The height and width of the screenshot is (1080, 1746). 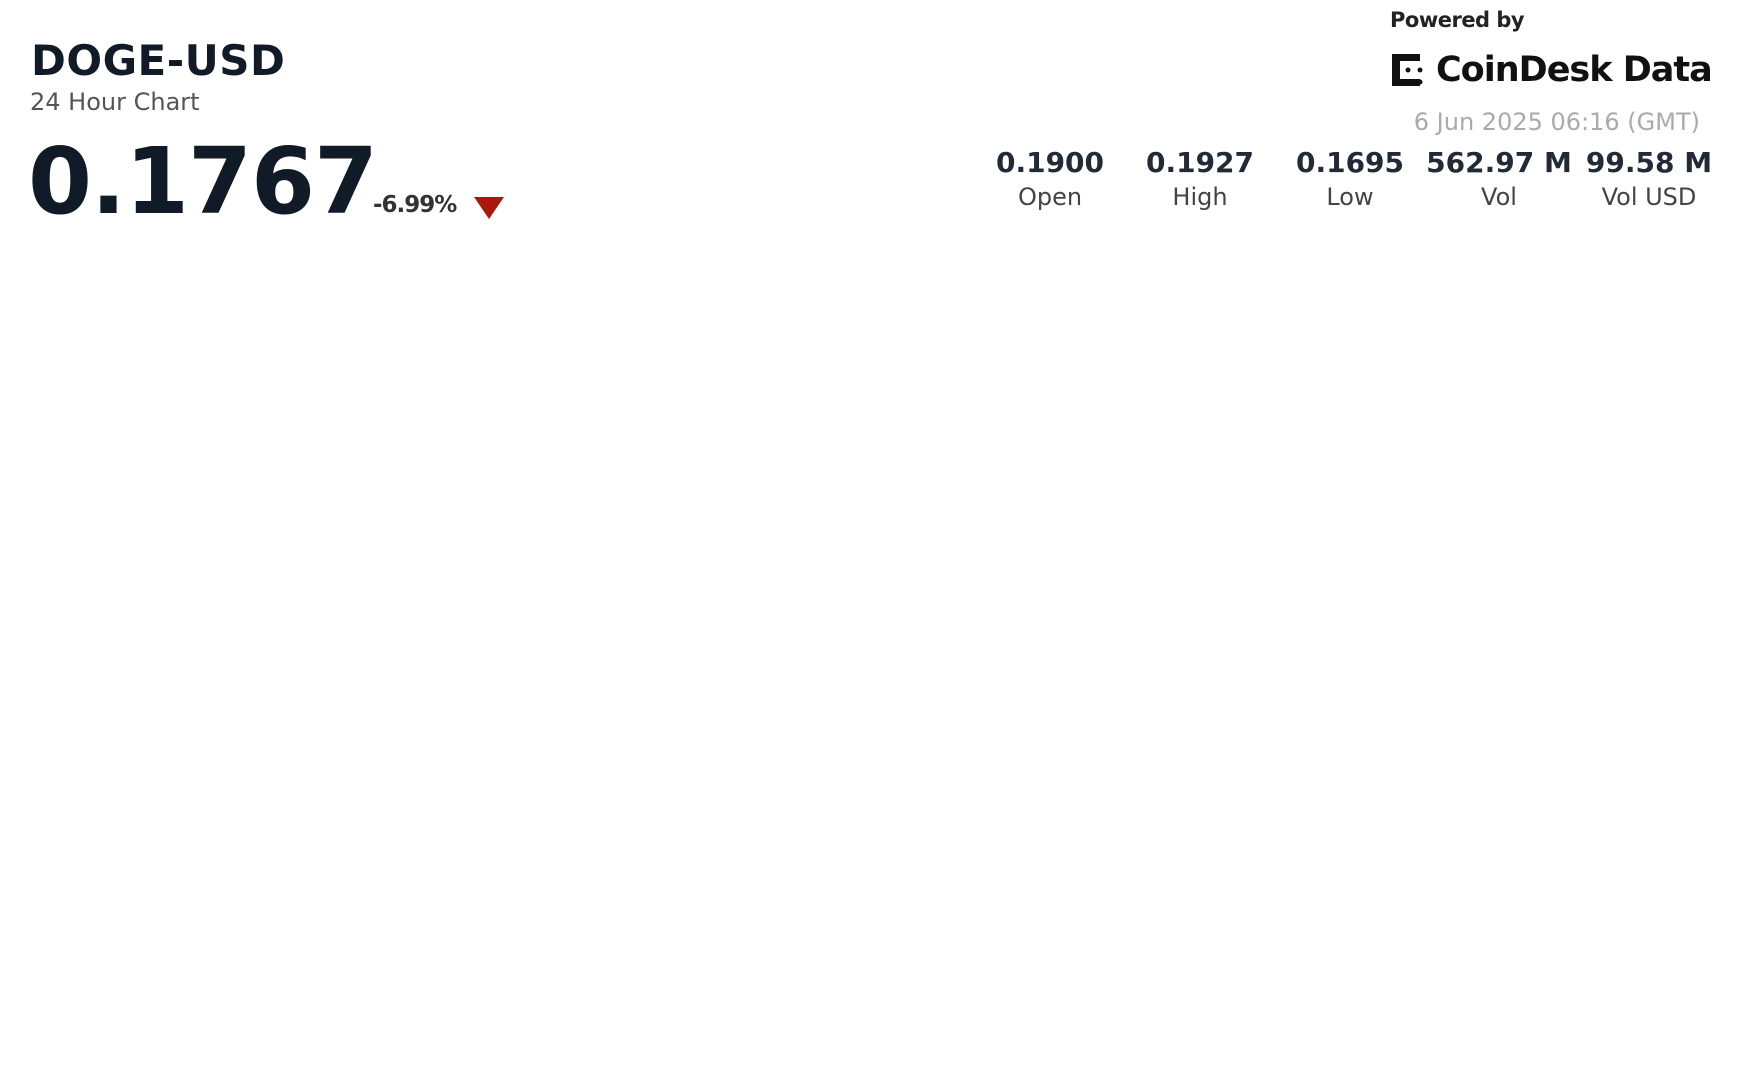 I want to click on coindesk-logo-mark-icon, so click(x=1407, y=70).